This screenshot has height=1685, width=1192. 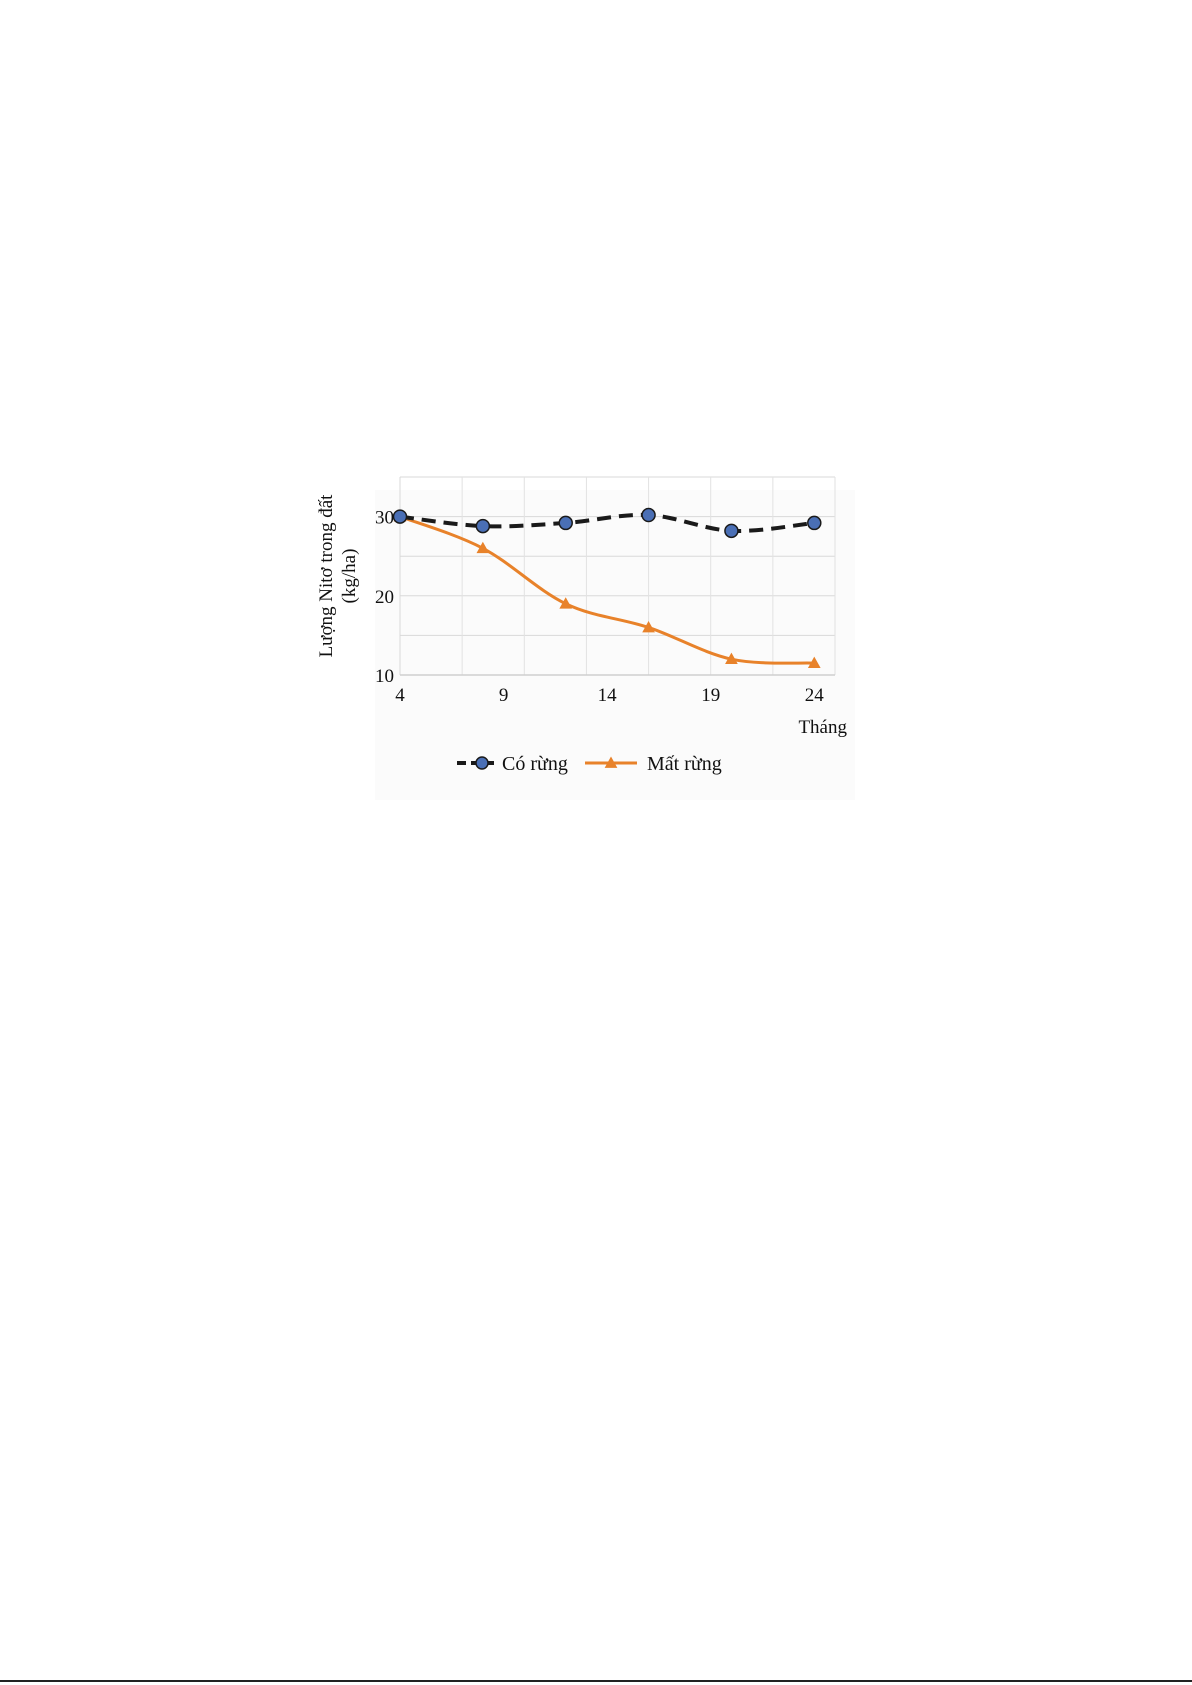 What do you see at coordinates (684, 764) in the screenshot?
I see `legend-label-mat-rung: Mất rừng` at bounding box center [684, 764].